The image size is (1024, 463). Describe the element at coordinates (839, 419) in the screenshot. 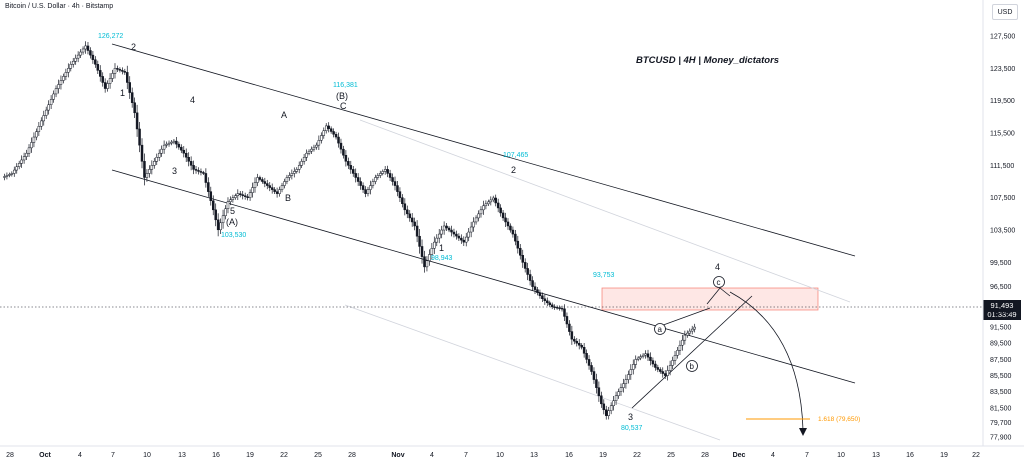

I see `fib-level-label: 1.618 (79,650)` at that location.